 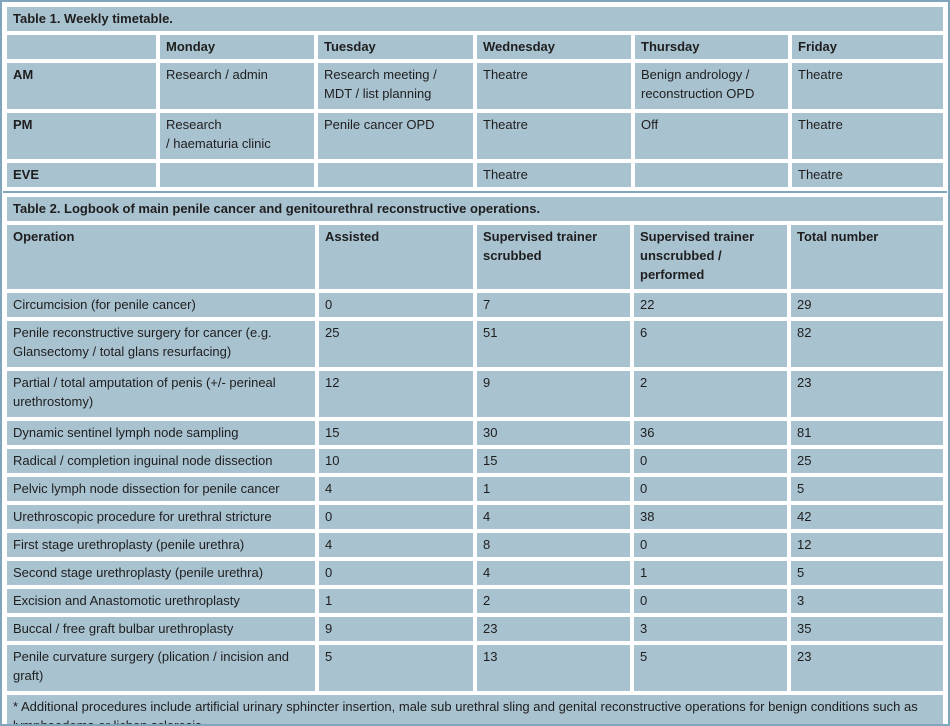 I want to click on table1-title-row: Table 1. Weekly timetable., so click(x=475, y=19).